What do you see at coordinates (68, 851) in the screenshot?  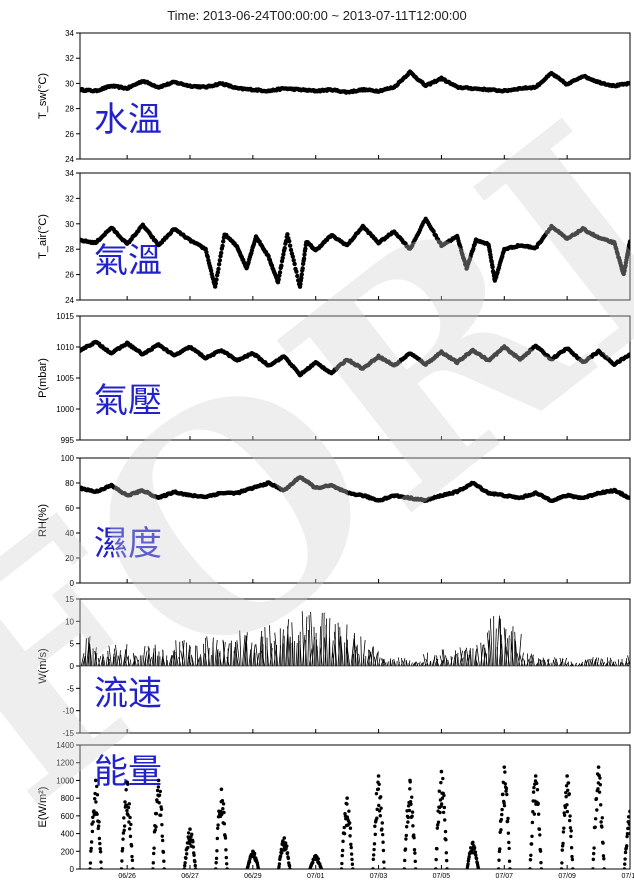 I see `y-tick-label: 200` at bounding box center [68, 851].